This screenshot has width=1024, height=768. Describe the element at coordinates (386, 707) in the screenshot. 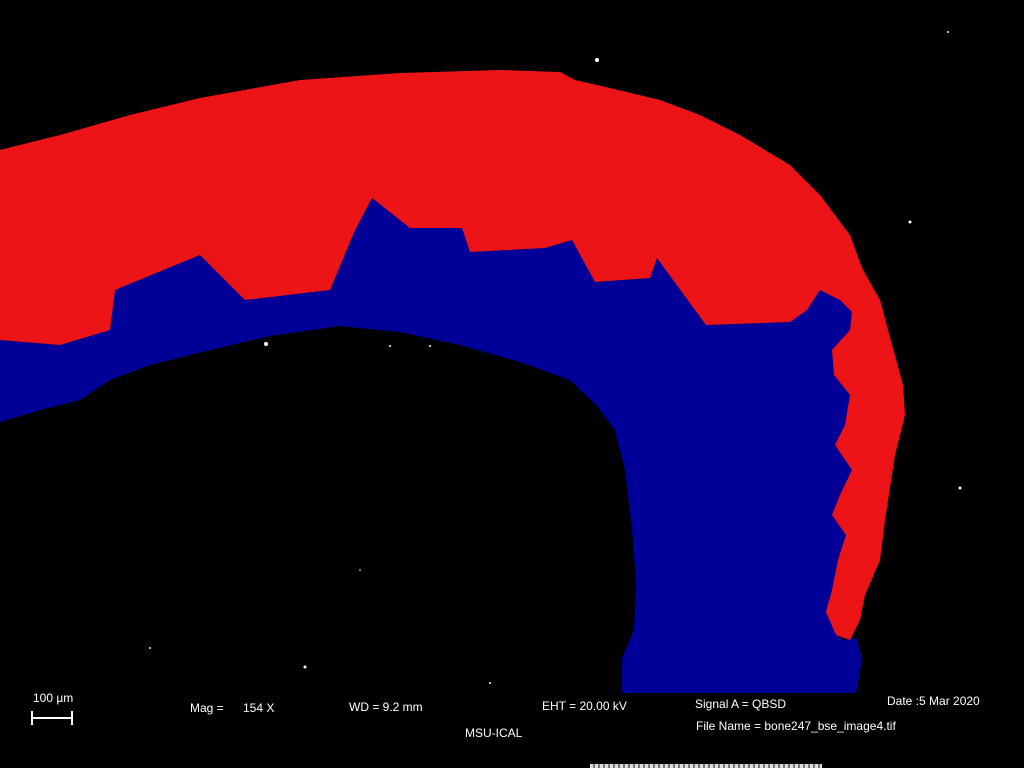

I see `working-distance-readout: WD = 9.2 mm` at that location.